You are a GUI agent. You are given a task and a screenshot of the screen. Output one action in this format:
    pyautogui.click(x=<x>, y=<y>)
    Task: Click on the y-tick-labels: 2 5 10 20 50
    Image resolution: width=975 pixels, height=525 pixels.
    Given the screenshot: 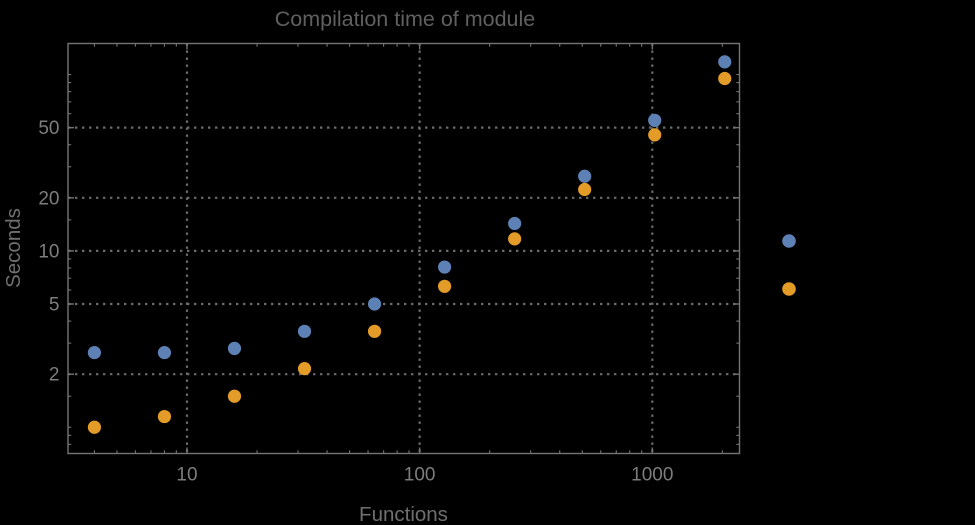 What is the action you would take?
    pyautogui.click(x=48, y=252)
    